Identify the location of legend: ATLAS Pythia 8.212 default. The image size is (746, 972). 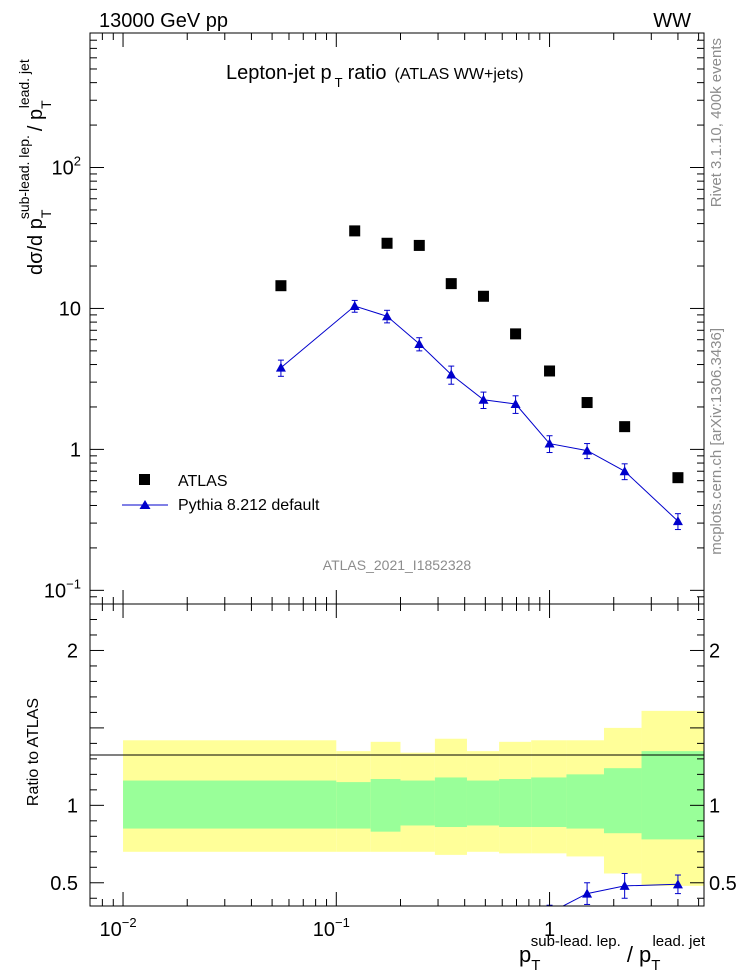
(221, 493).